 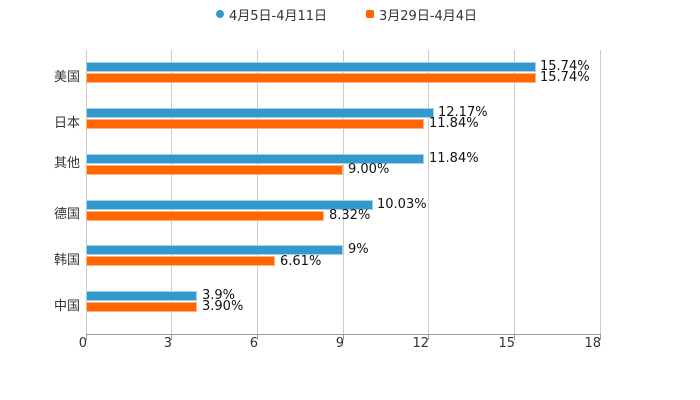 I want to click on category-label: 韩国, so click(x=66, y=260).